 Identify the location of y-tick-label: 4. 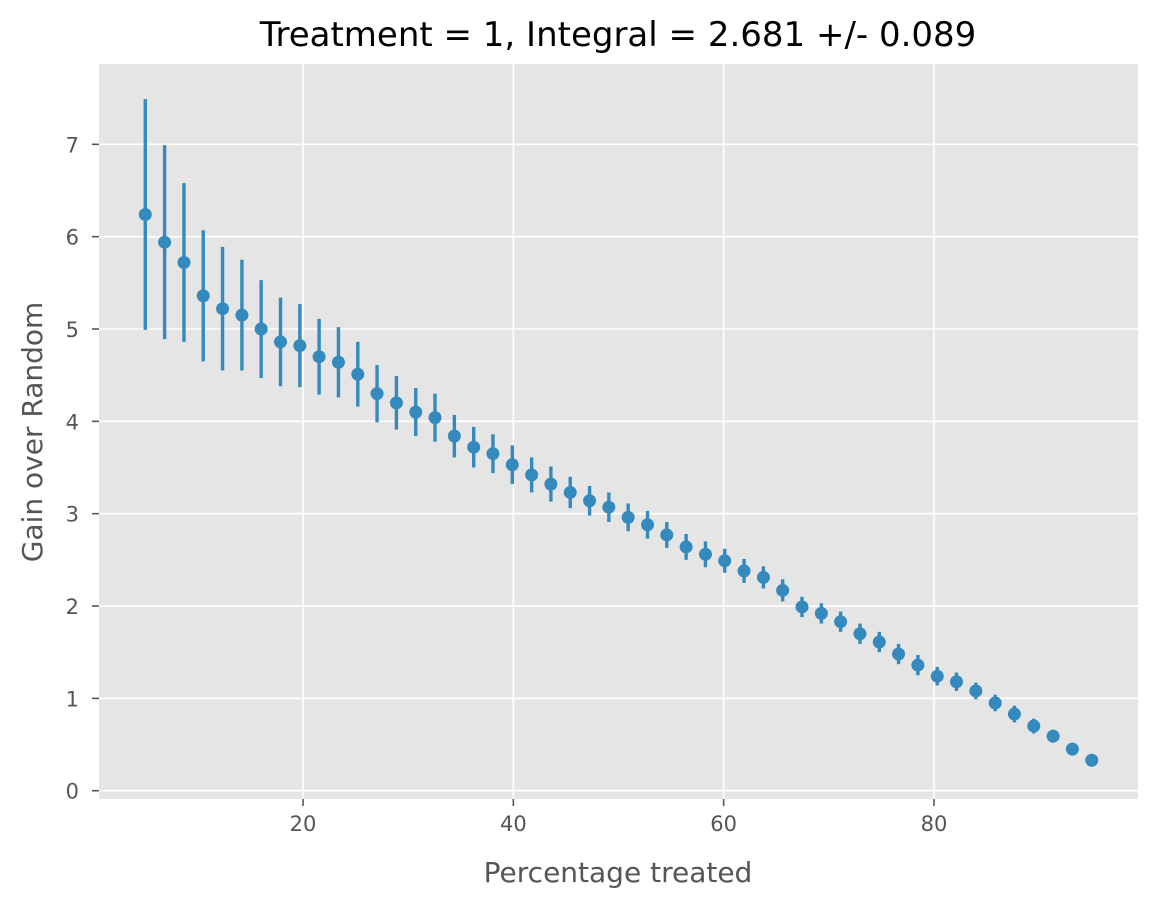
(72, 422).